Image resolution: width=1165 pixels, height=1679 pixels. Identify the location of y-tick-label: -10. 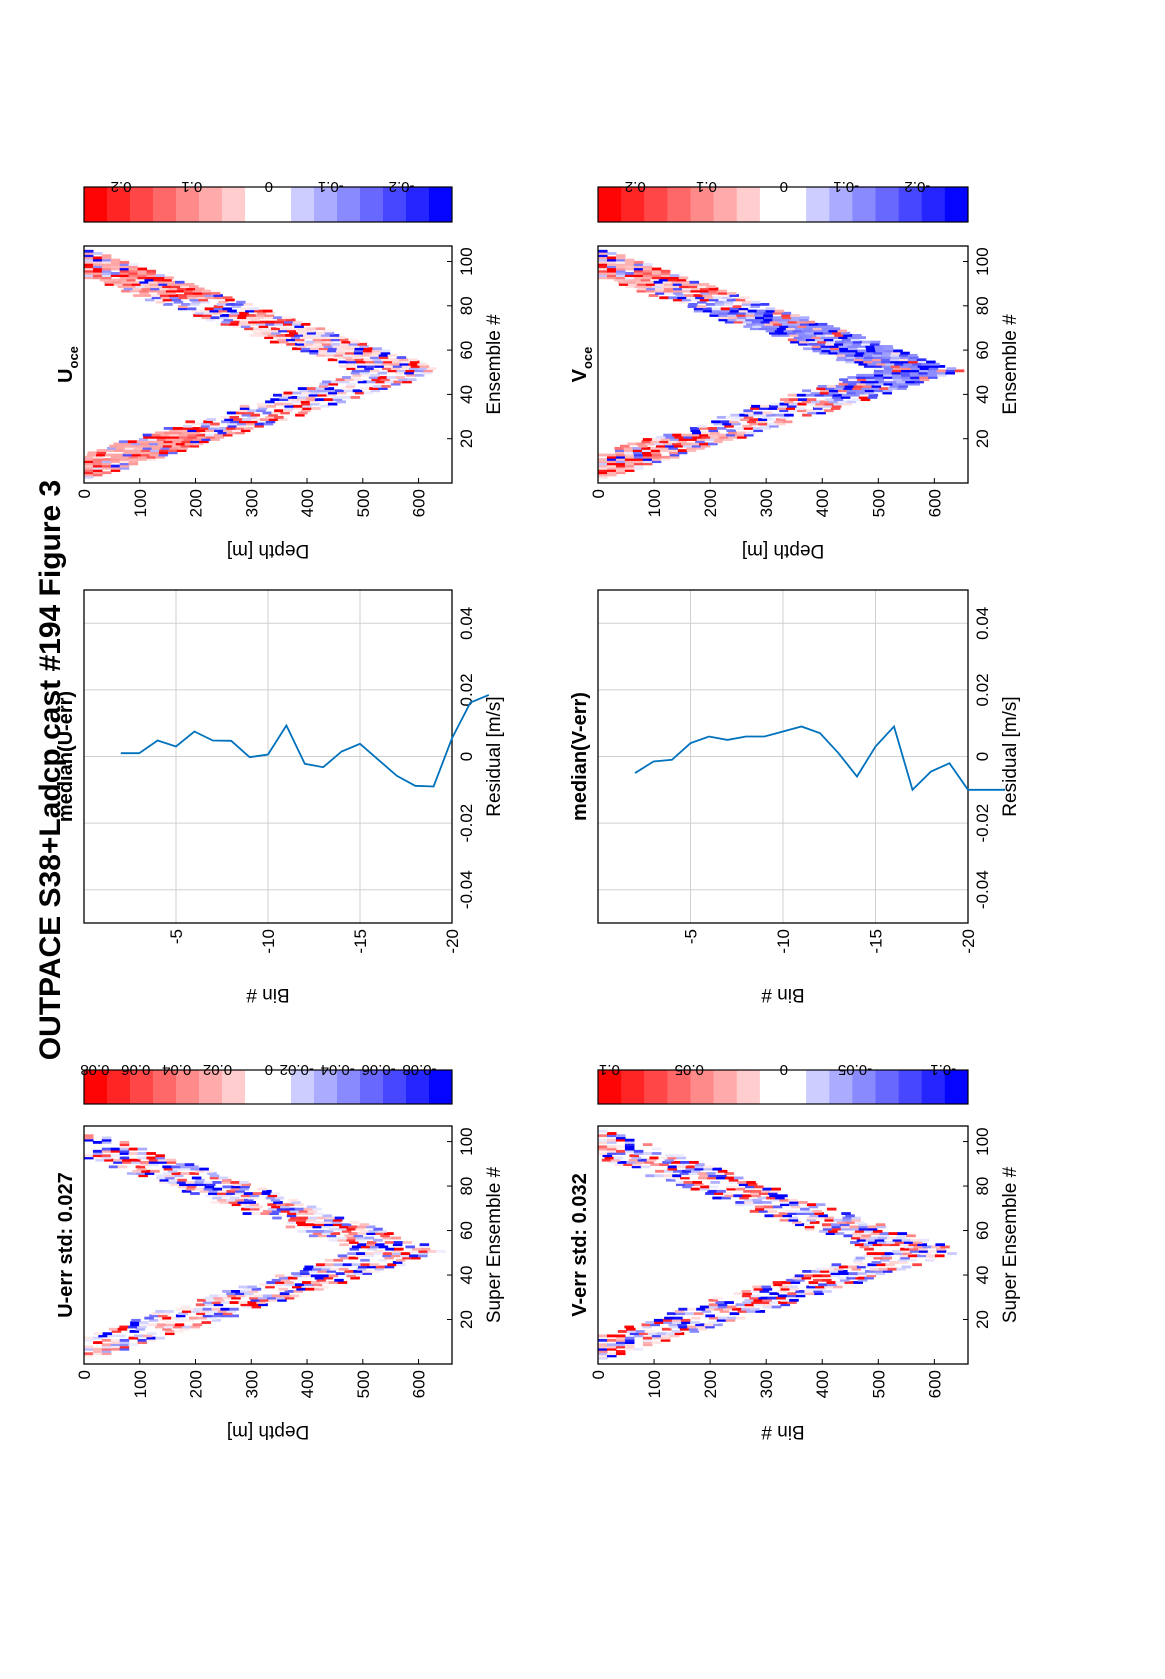
(783, 941).